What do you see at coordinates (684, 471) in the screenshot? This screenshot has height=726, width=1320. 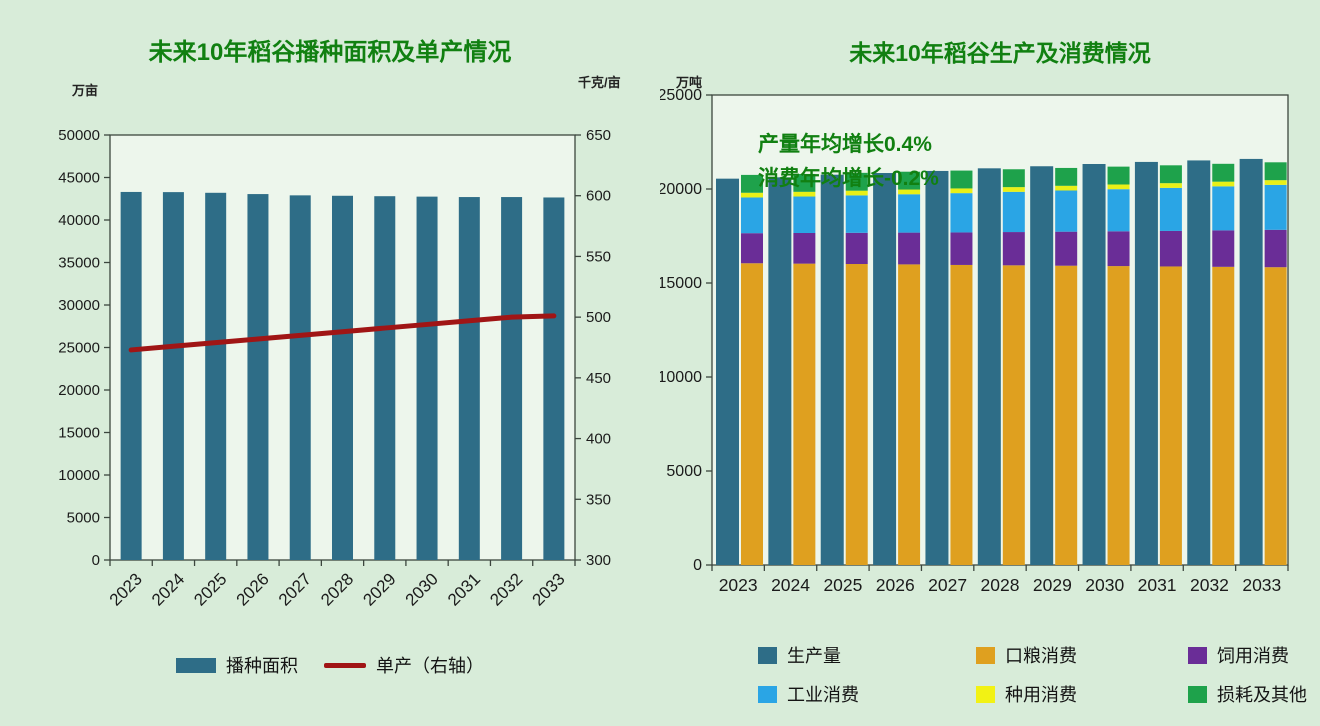 I see `right-chart-y-tick-label: 5000` at bounding box center [684, 471].